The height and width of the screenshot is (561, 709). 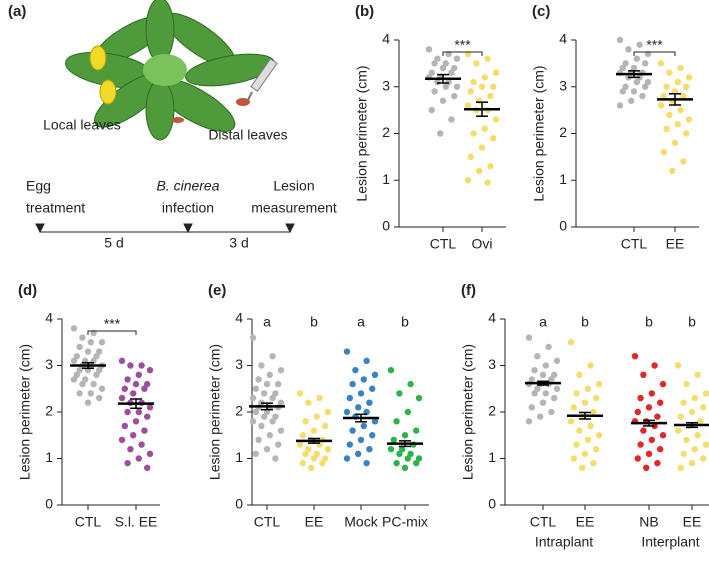 I want to click on panel-label: (c), so click(x=541, y=11).